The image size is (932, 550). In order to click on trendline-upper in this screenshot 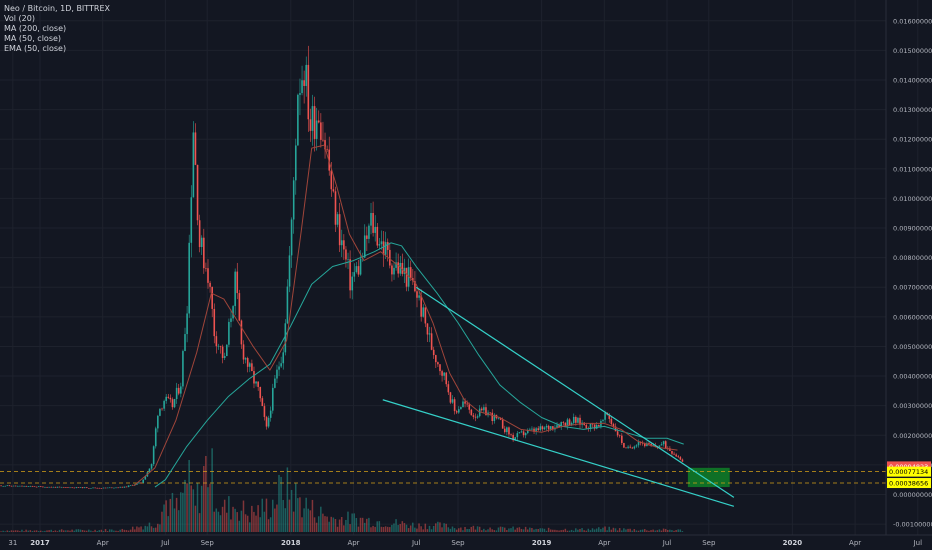, I will do `click(575, 392)`.